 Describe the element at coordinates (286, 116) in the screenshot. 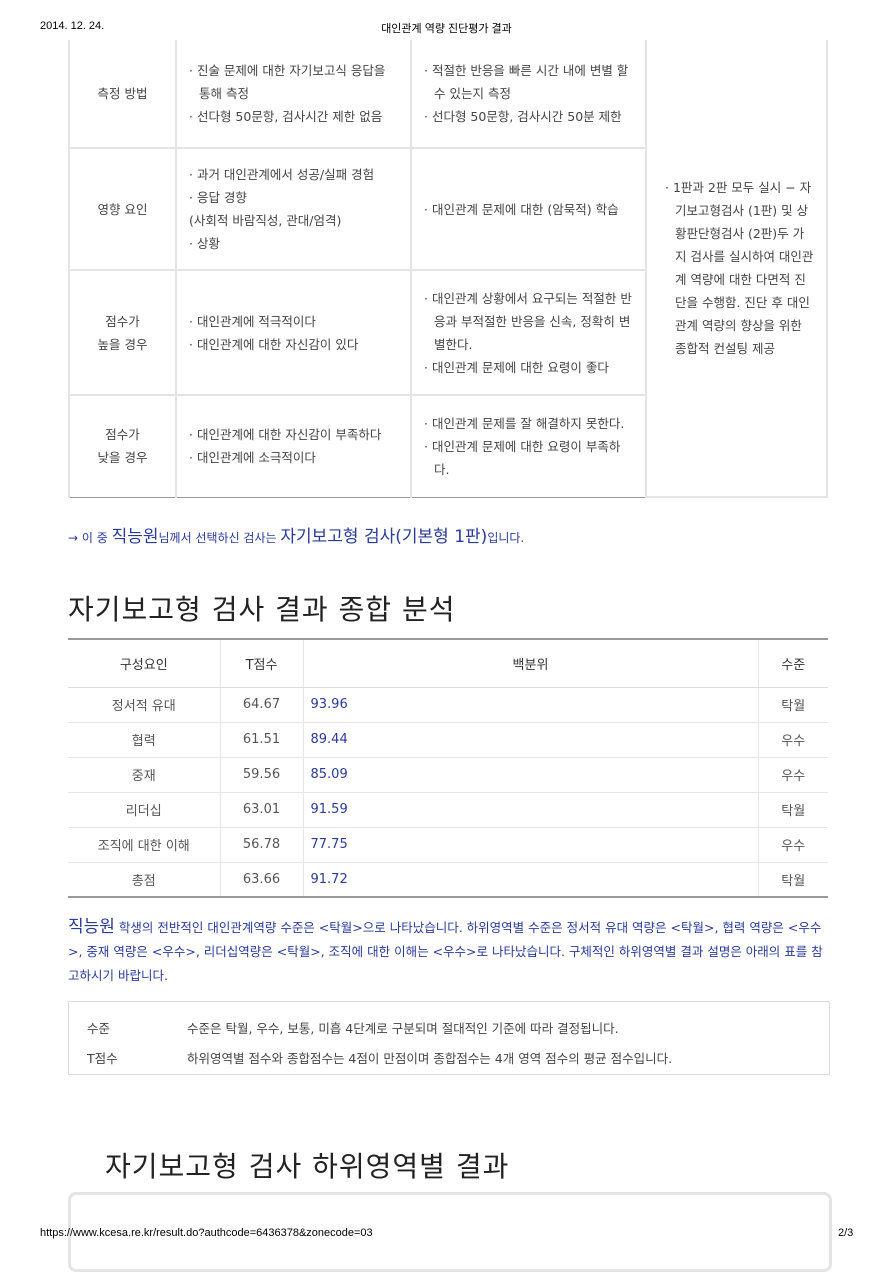

I see `cell-line: · 선다형 50문항, 검사시간 제한 없음` at that location.